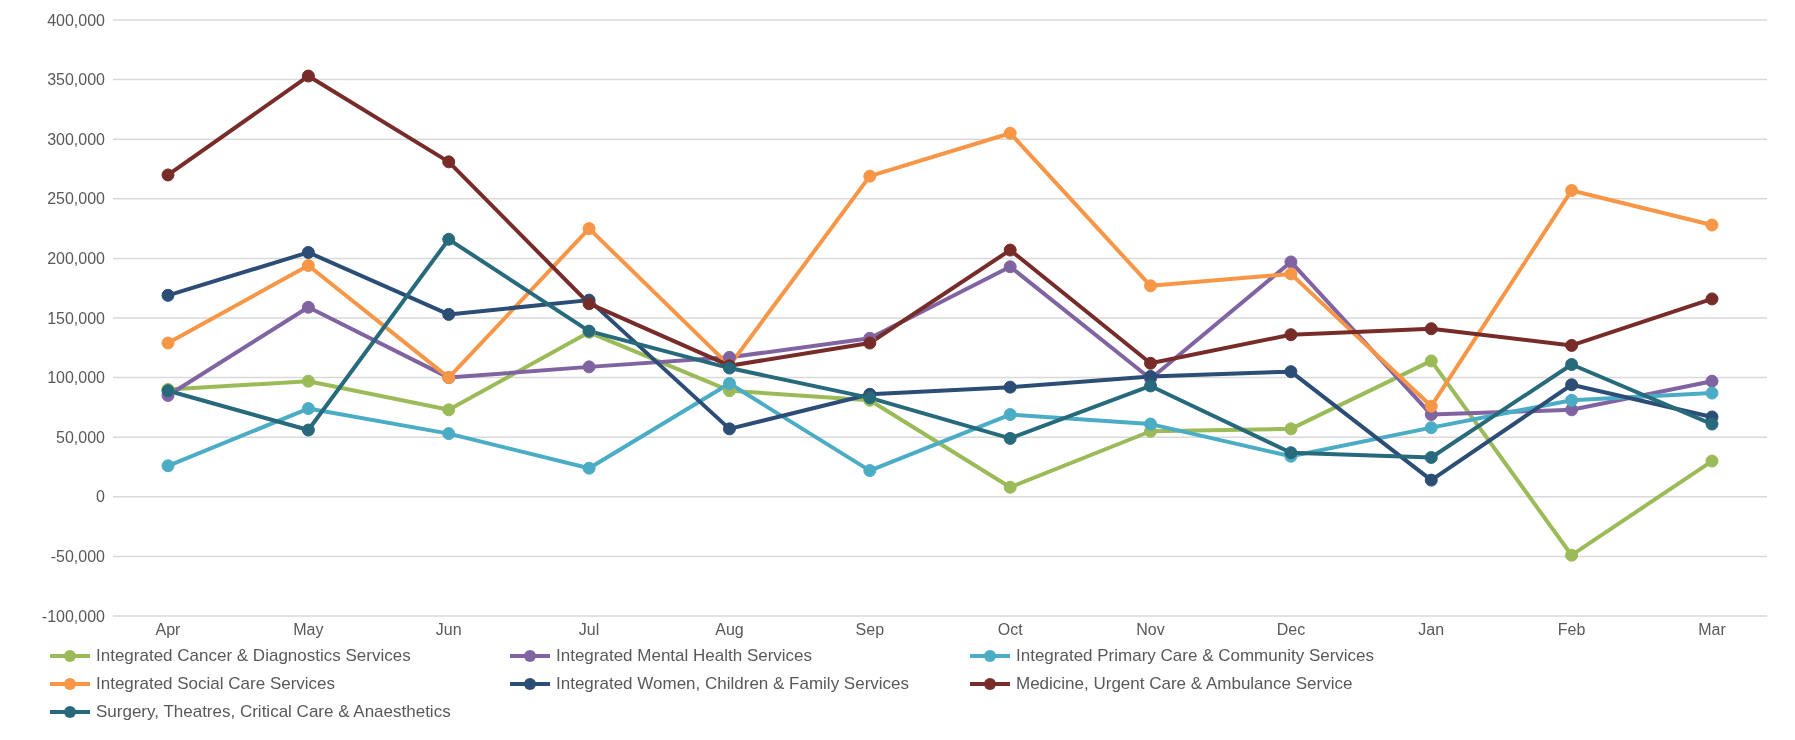 The width and height of the screenshot is (1795, 740). What do you see at coordinates (273, 712) in the screenshot?
I see `legend-label: Surgery, Theatres, Critical Care & Anaesthetics` at bounding box center [273, 712].